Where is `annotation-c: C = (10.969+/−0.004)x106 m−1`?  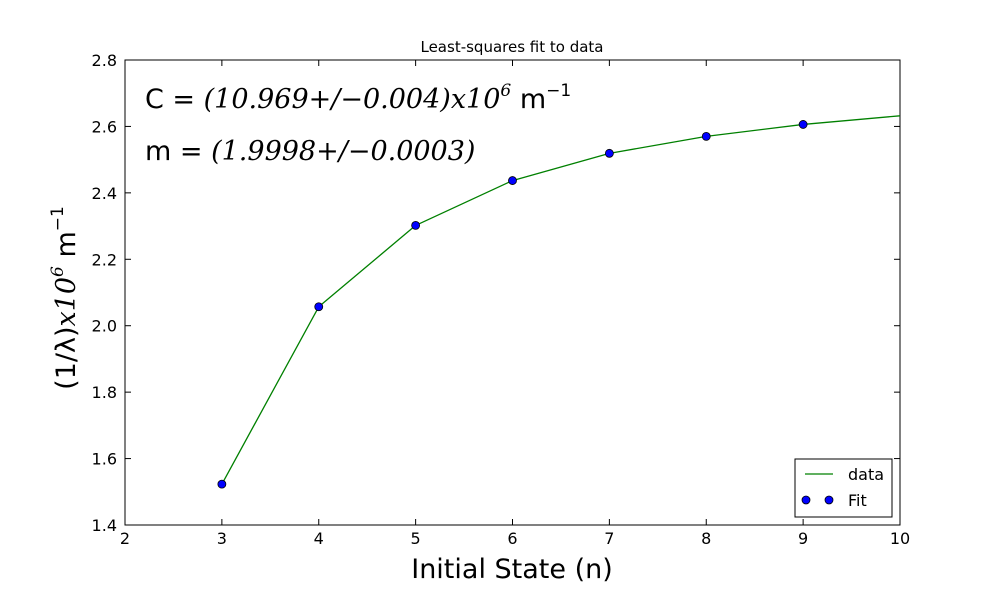
annotation-c: C = (10.969+/−0.004)x106 m−1 is located at coordinates (358, 98).